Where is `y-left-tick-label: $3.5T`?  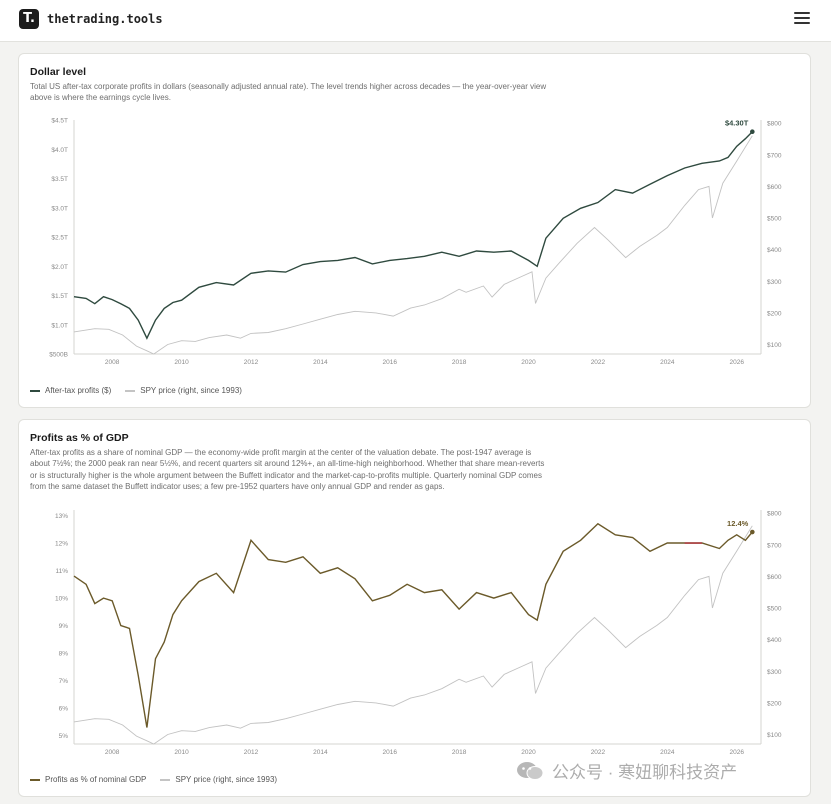 y-left-tick-label: $3.5T is located at coordinates (59, 179).